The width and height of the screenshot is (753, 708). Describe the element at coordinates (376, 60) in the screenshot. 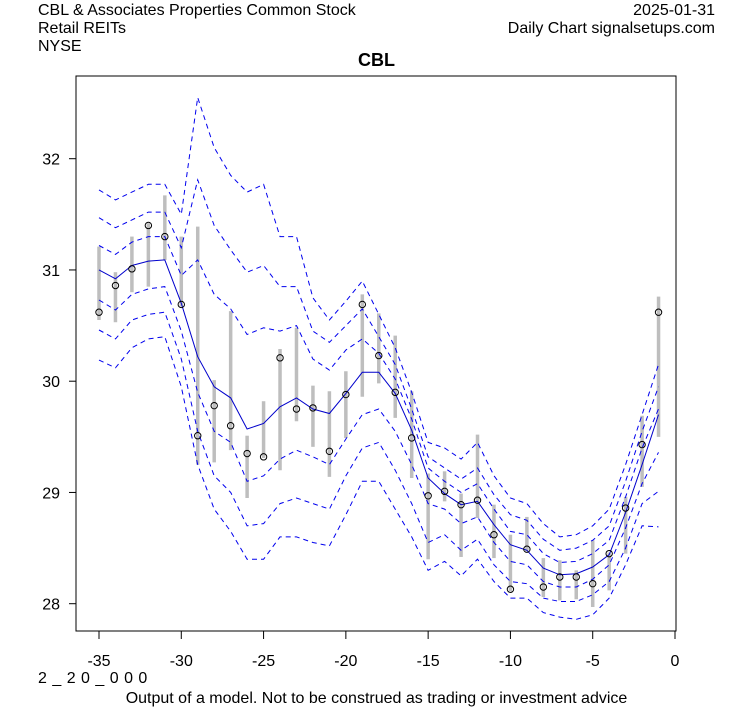

I see `chart-title: CBL` at that location.